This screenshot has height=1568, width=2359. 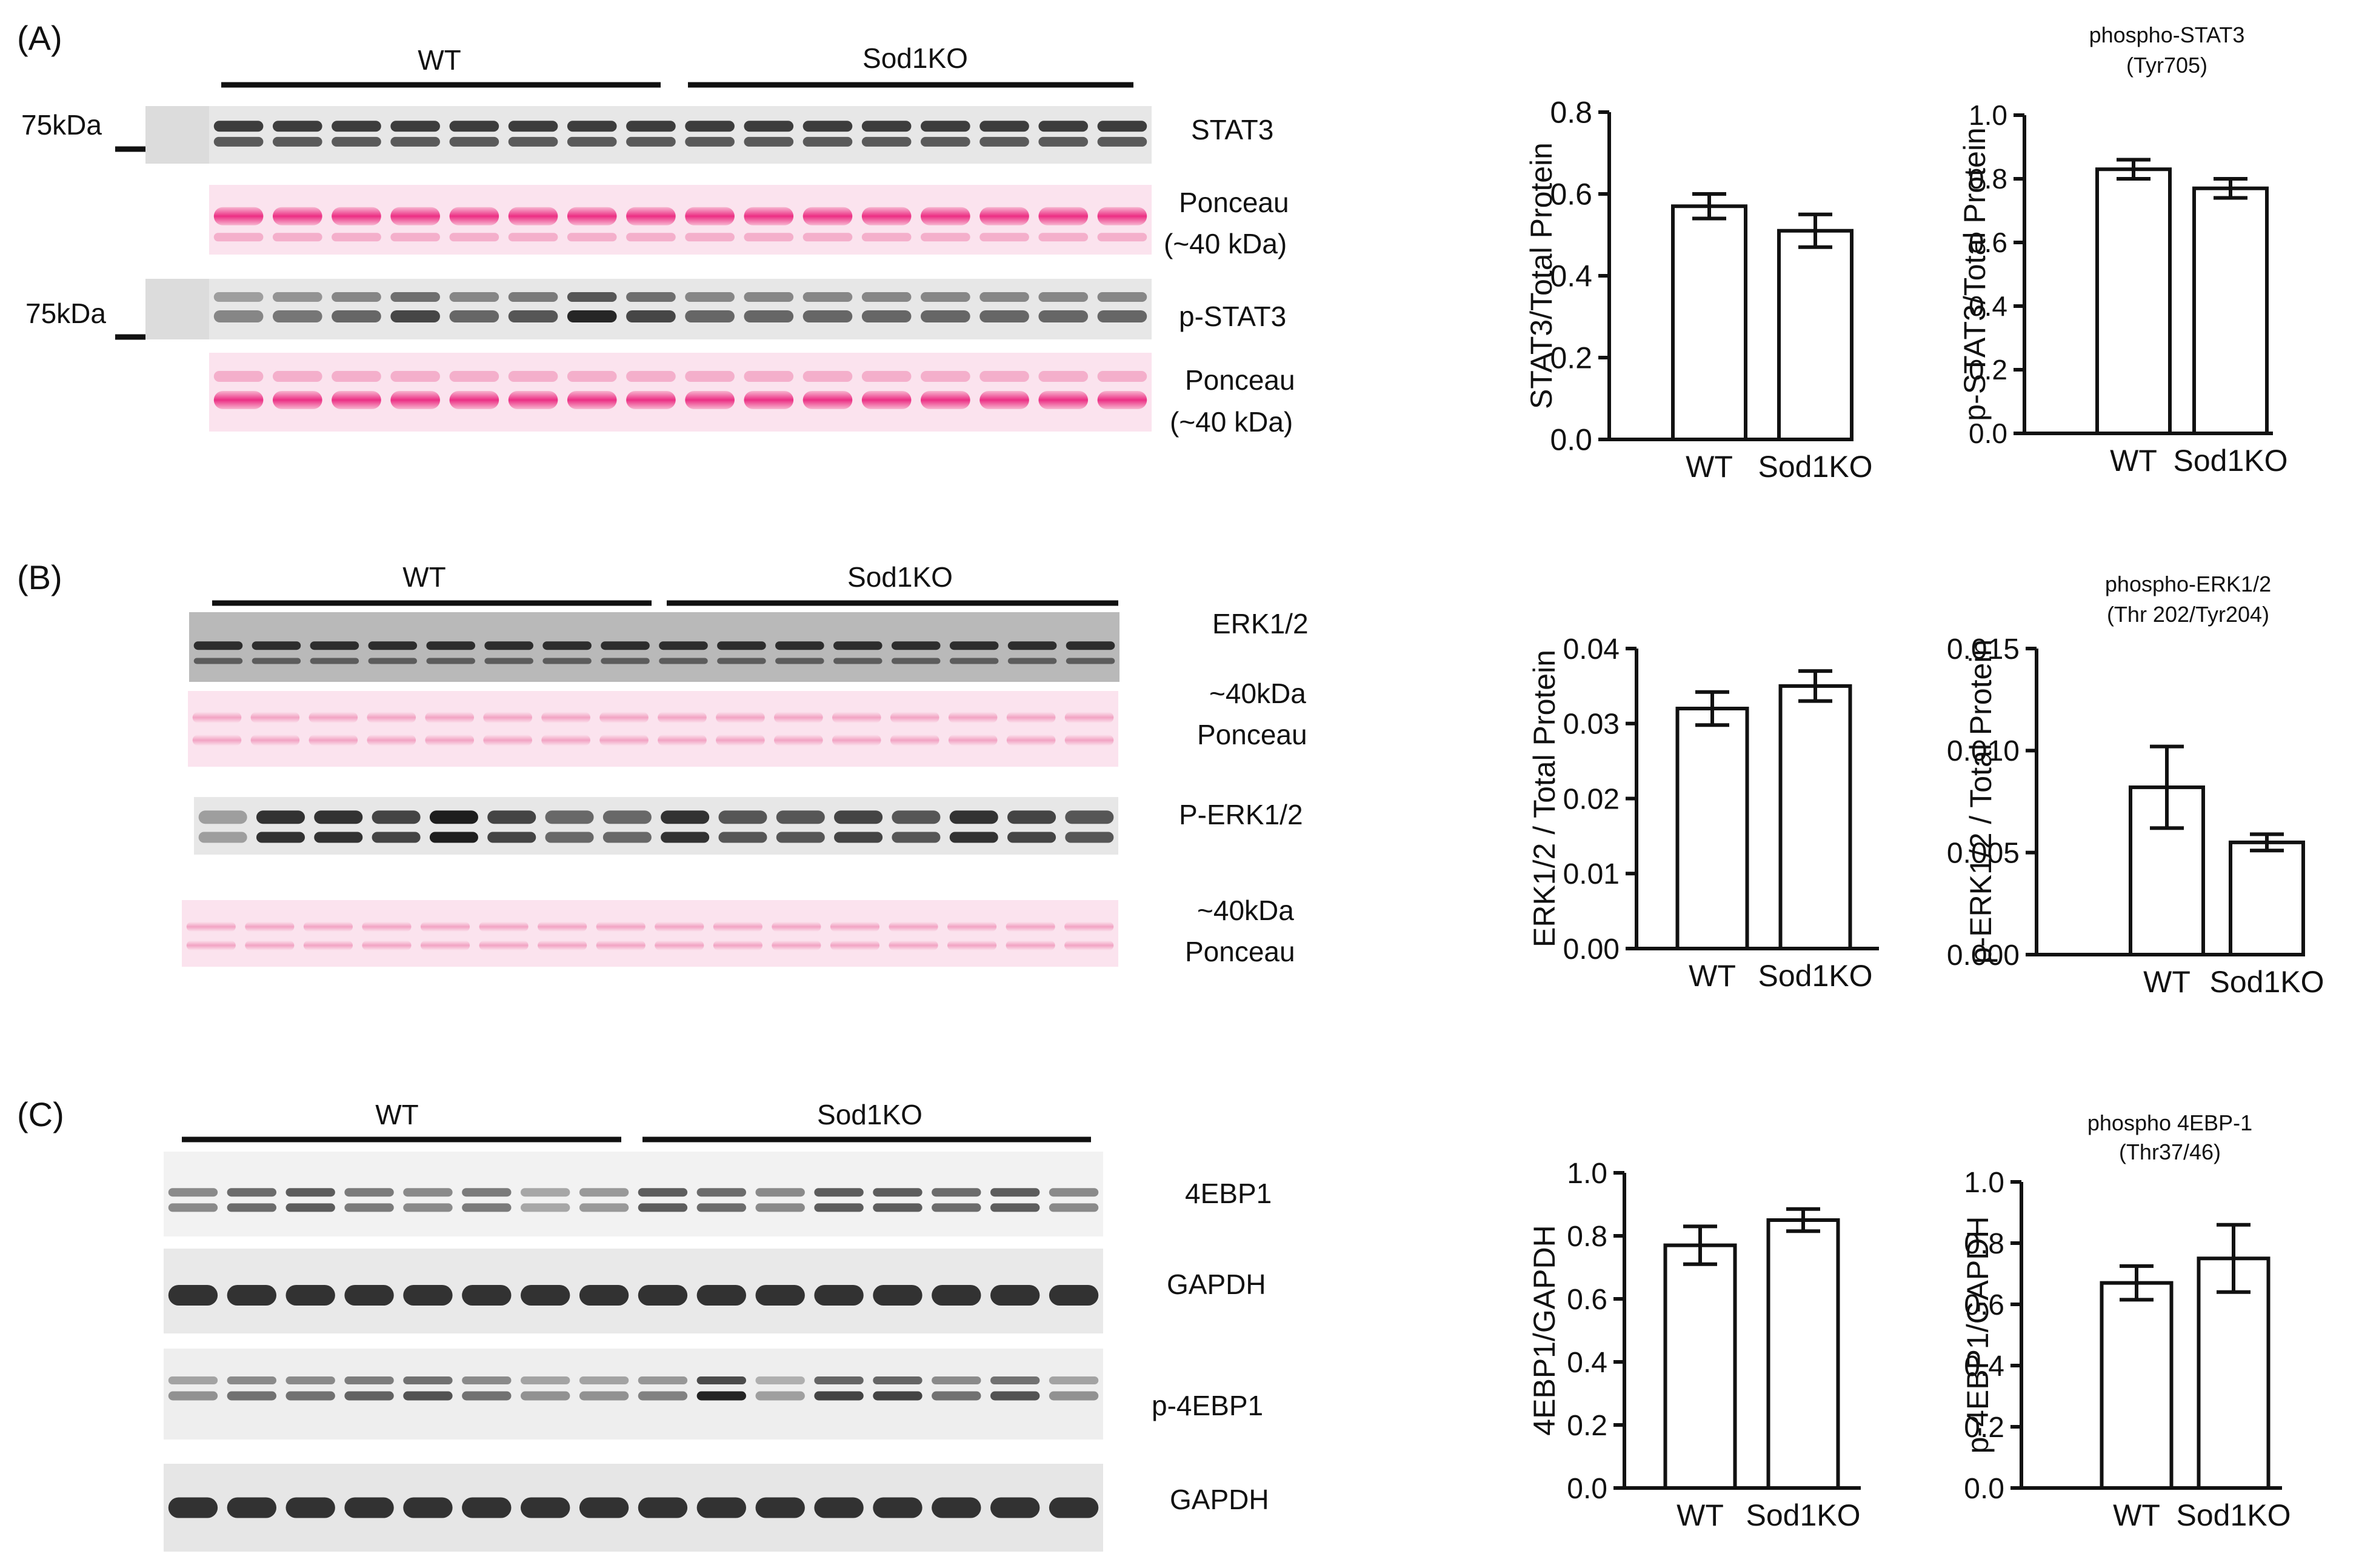 I want to click on x-tick-label: Sod1KO, so click(x=1815, y=467).